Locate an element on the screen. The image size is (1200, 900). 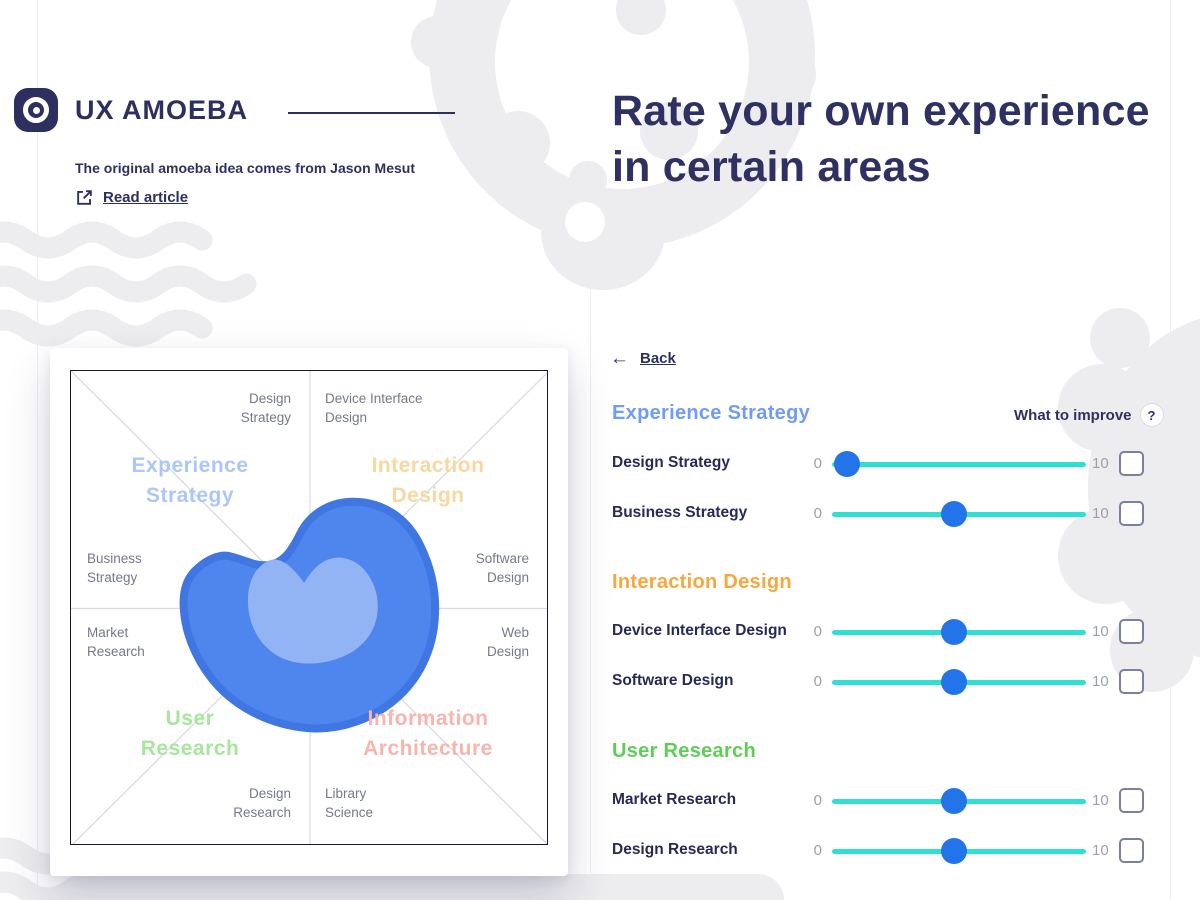
axis-label-library-science: Library Science is located at coordinates (349, 802).